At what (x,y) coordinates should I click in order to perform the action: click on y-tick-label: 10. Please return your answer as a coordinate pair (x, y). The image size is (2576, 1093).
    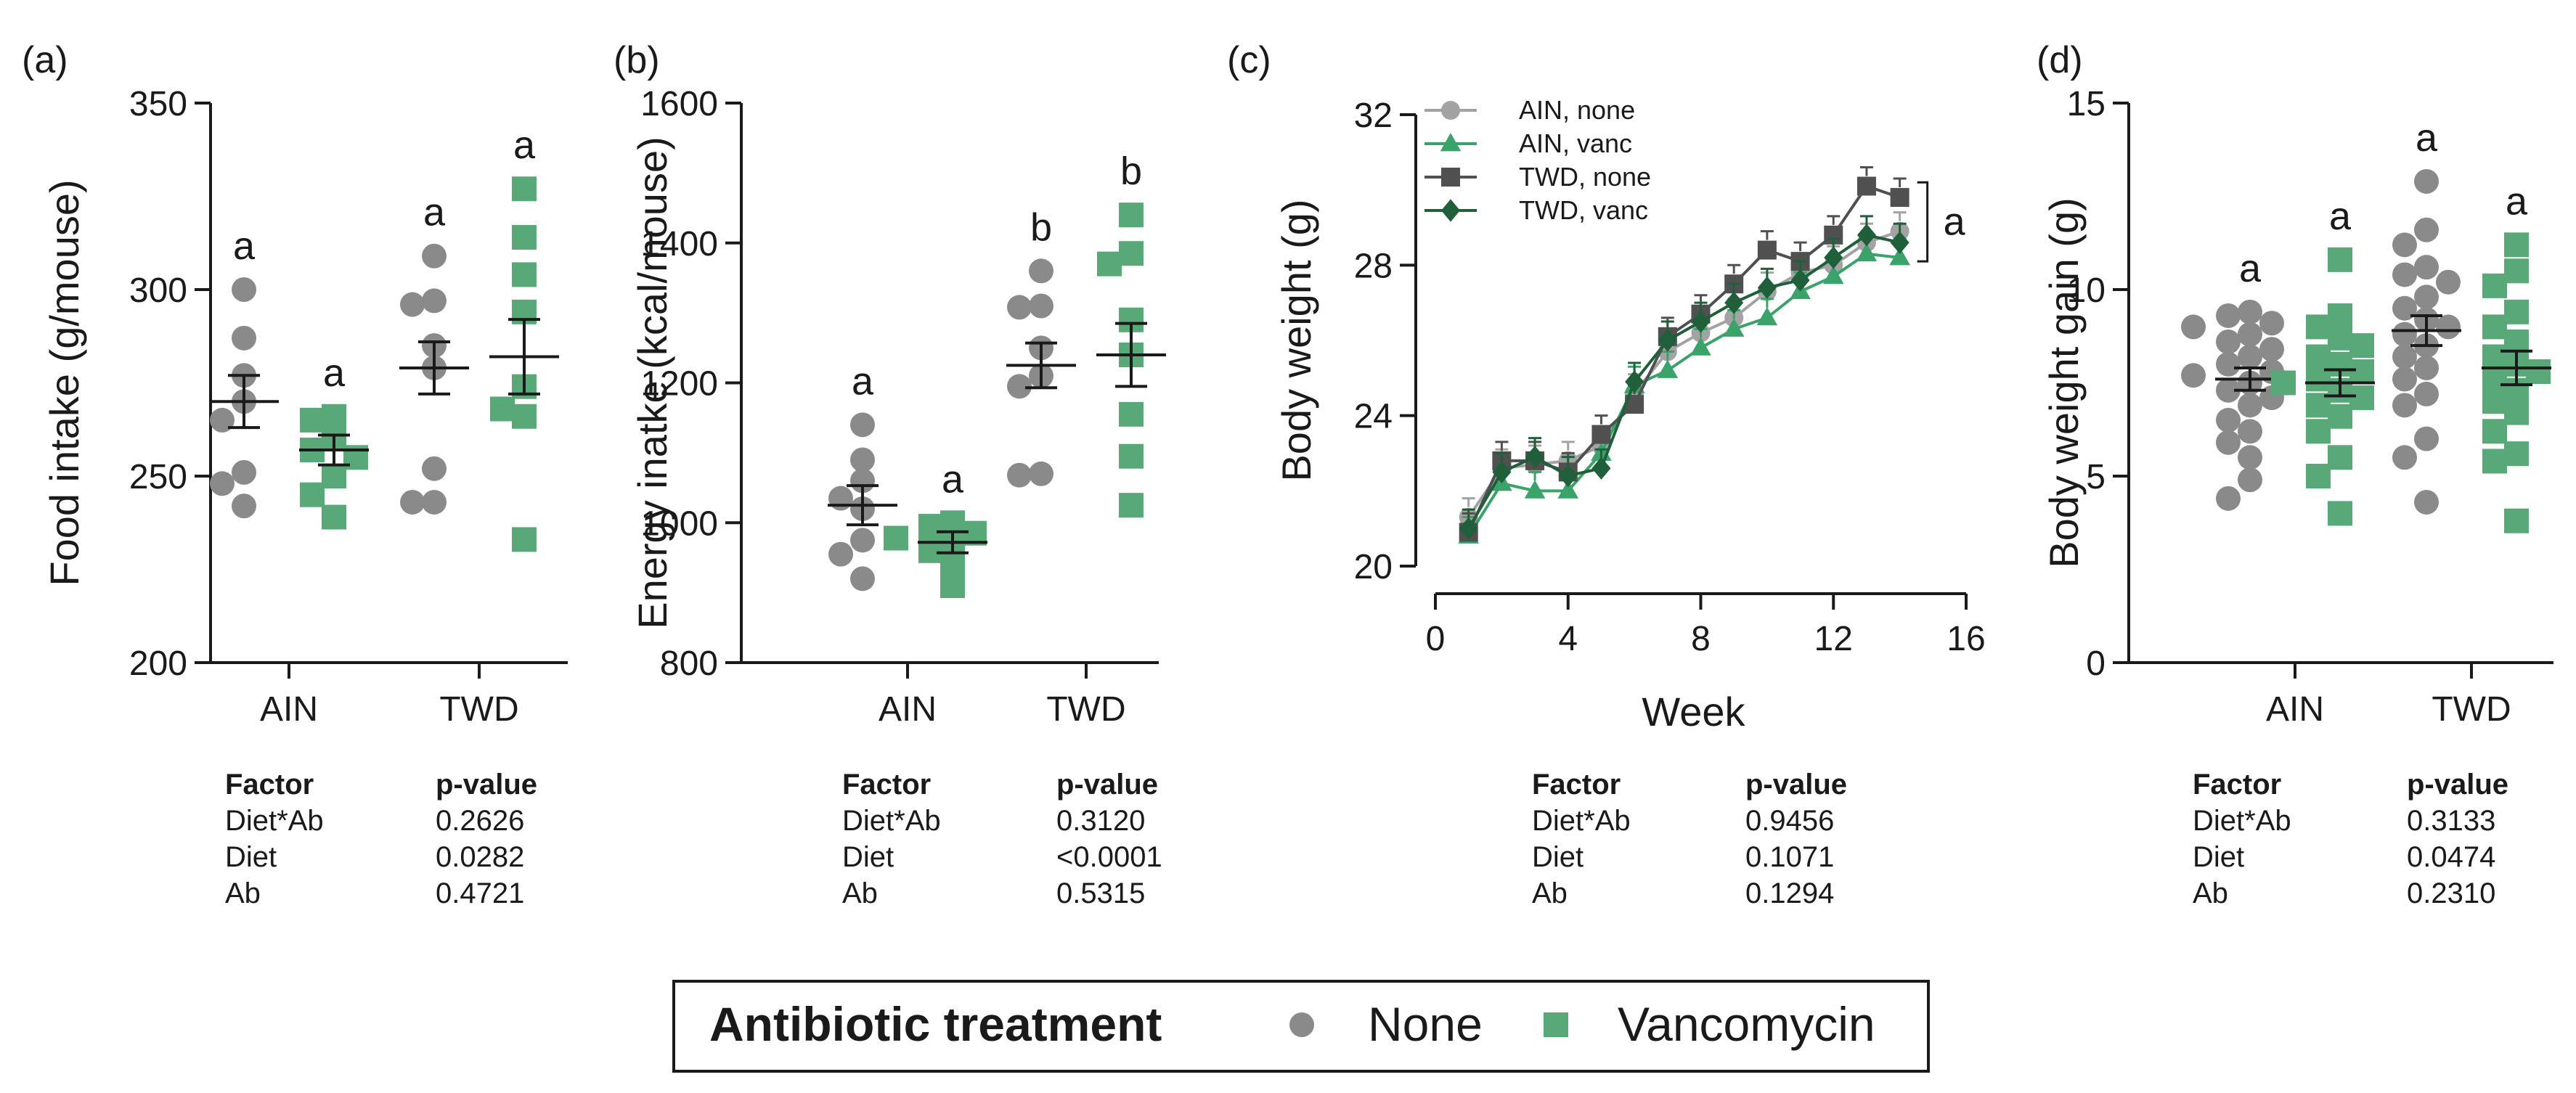
    Looking at the image, I should click on (2086, 290).